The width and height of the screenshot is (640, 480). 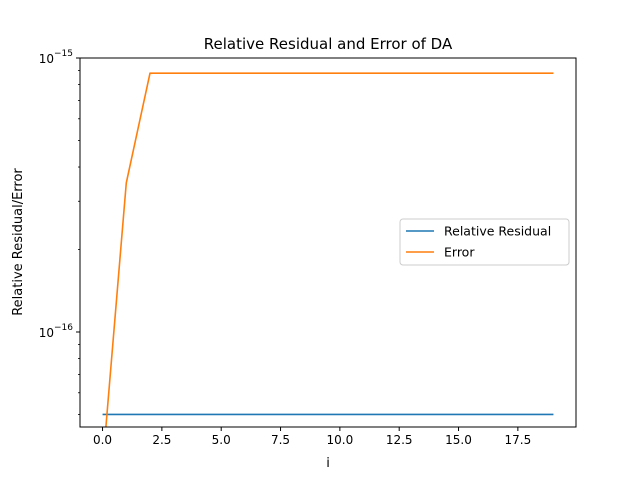 What do you see at coordinates (497, 231) in the screenshot?
I see `legend-label: Relative Residual` at bounding box center [497, 231].